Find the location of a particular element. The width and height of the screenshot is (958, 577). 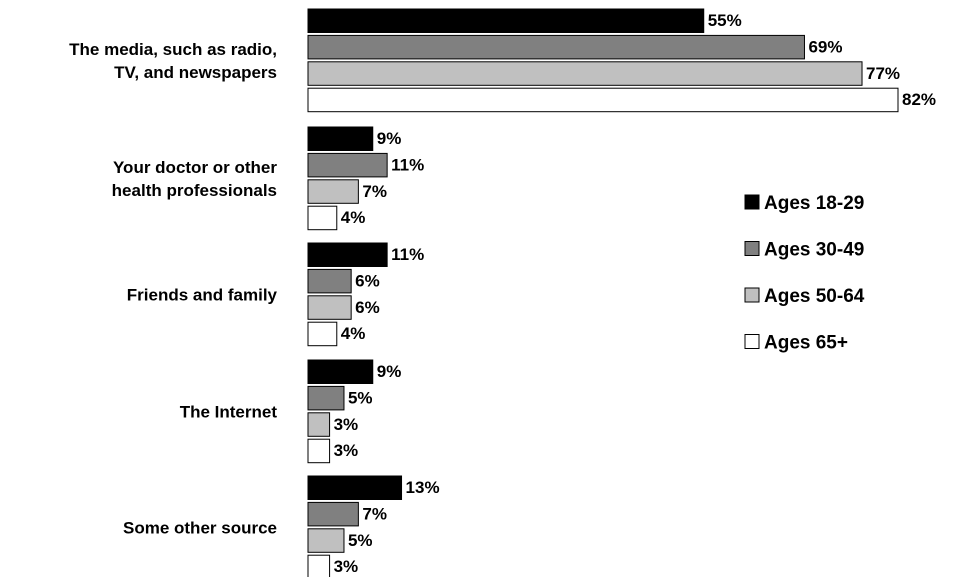

category-label-1: Your doctor or other health professionals is located at coordinates (195, 179).